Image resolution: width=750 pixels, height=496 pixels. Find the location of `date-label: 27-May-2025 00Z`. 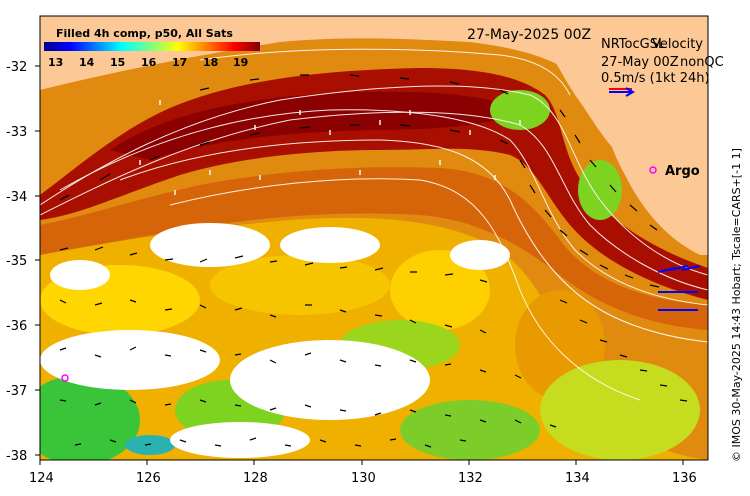

date-label: 27-May-2025 00Z is located at coordinates (529, 35).